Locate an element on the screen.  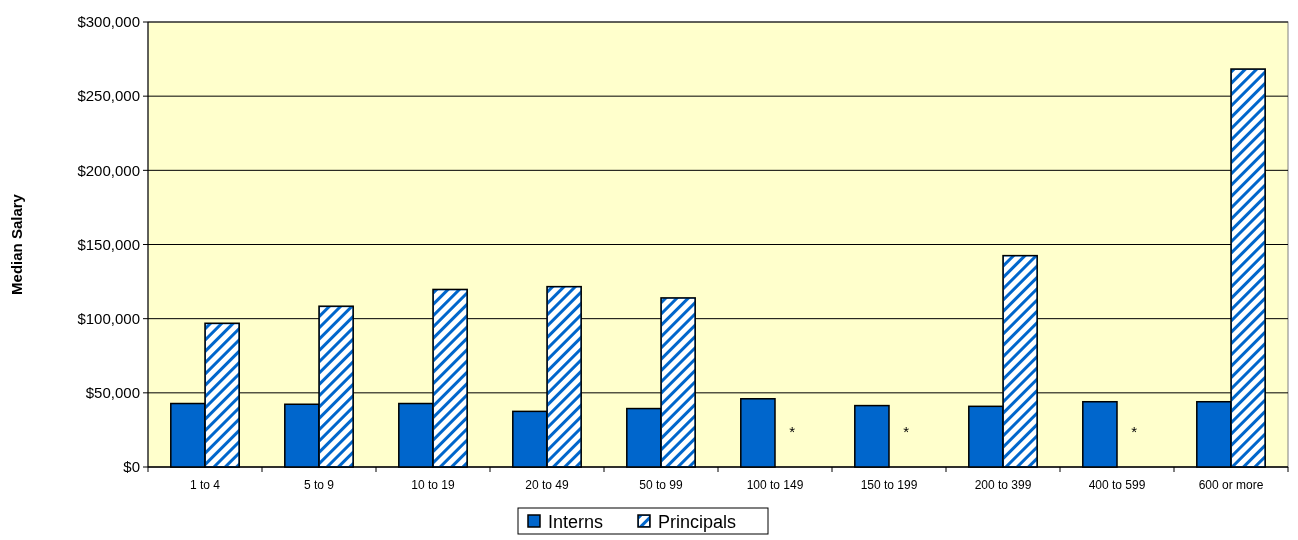
y-tick-label: $250,000 is located at coordinates (108, 96).